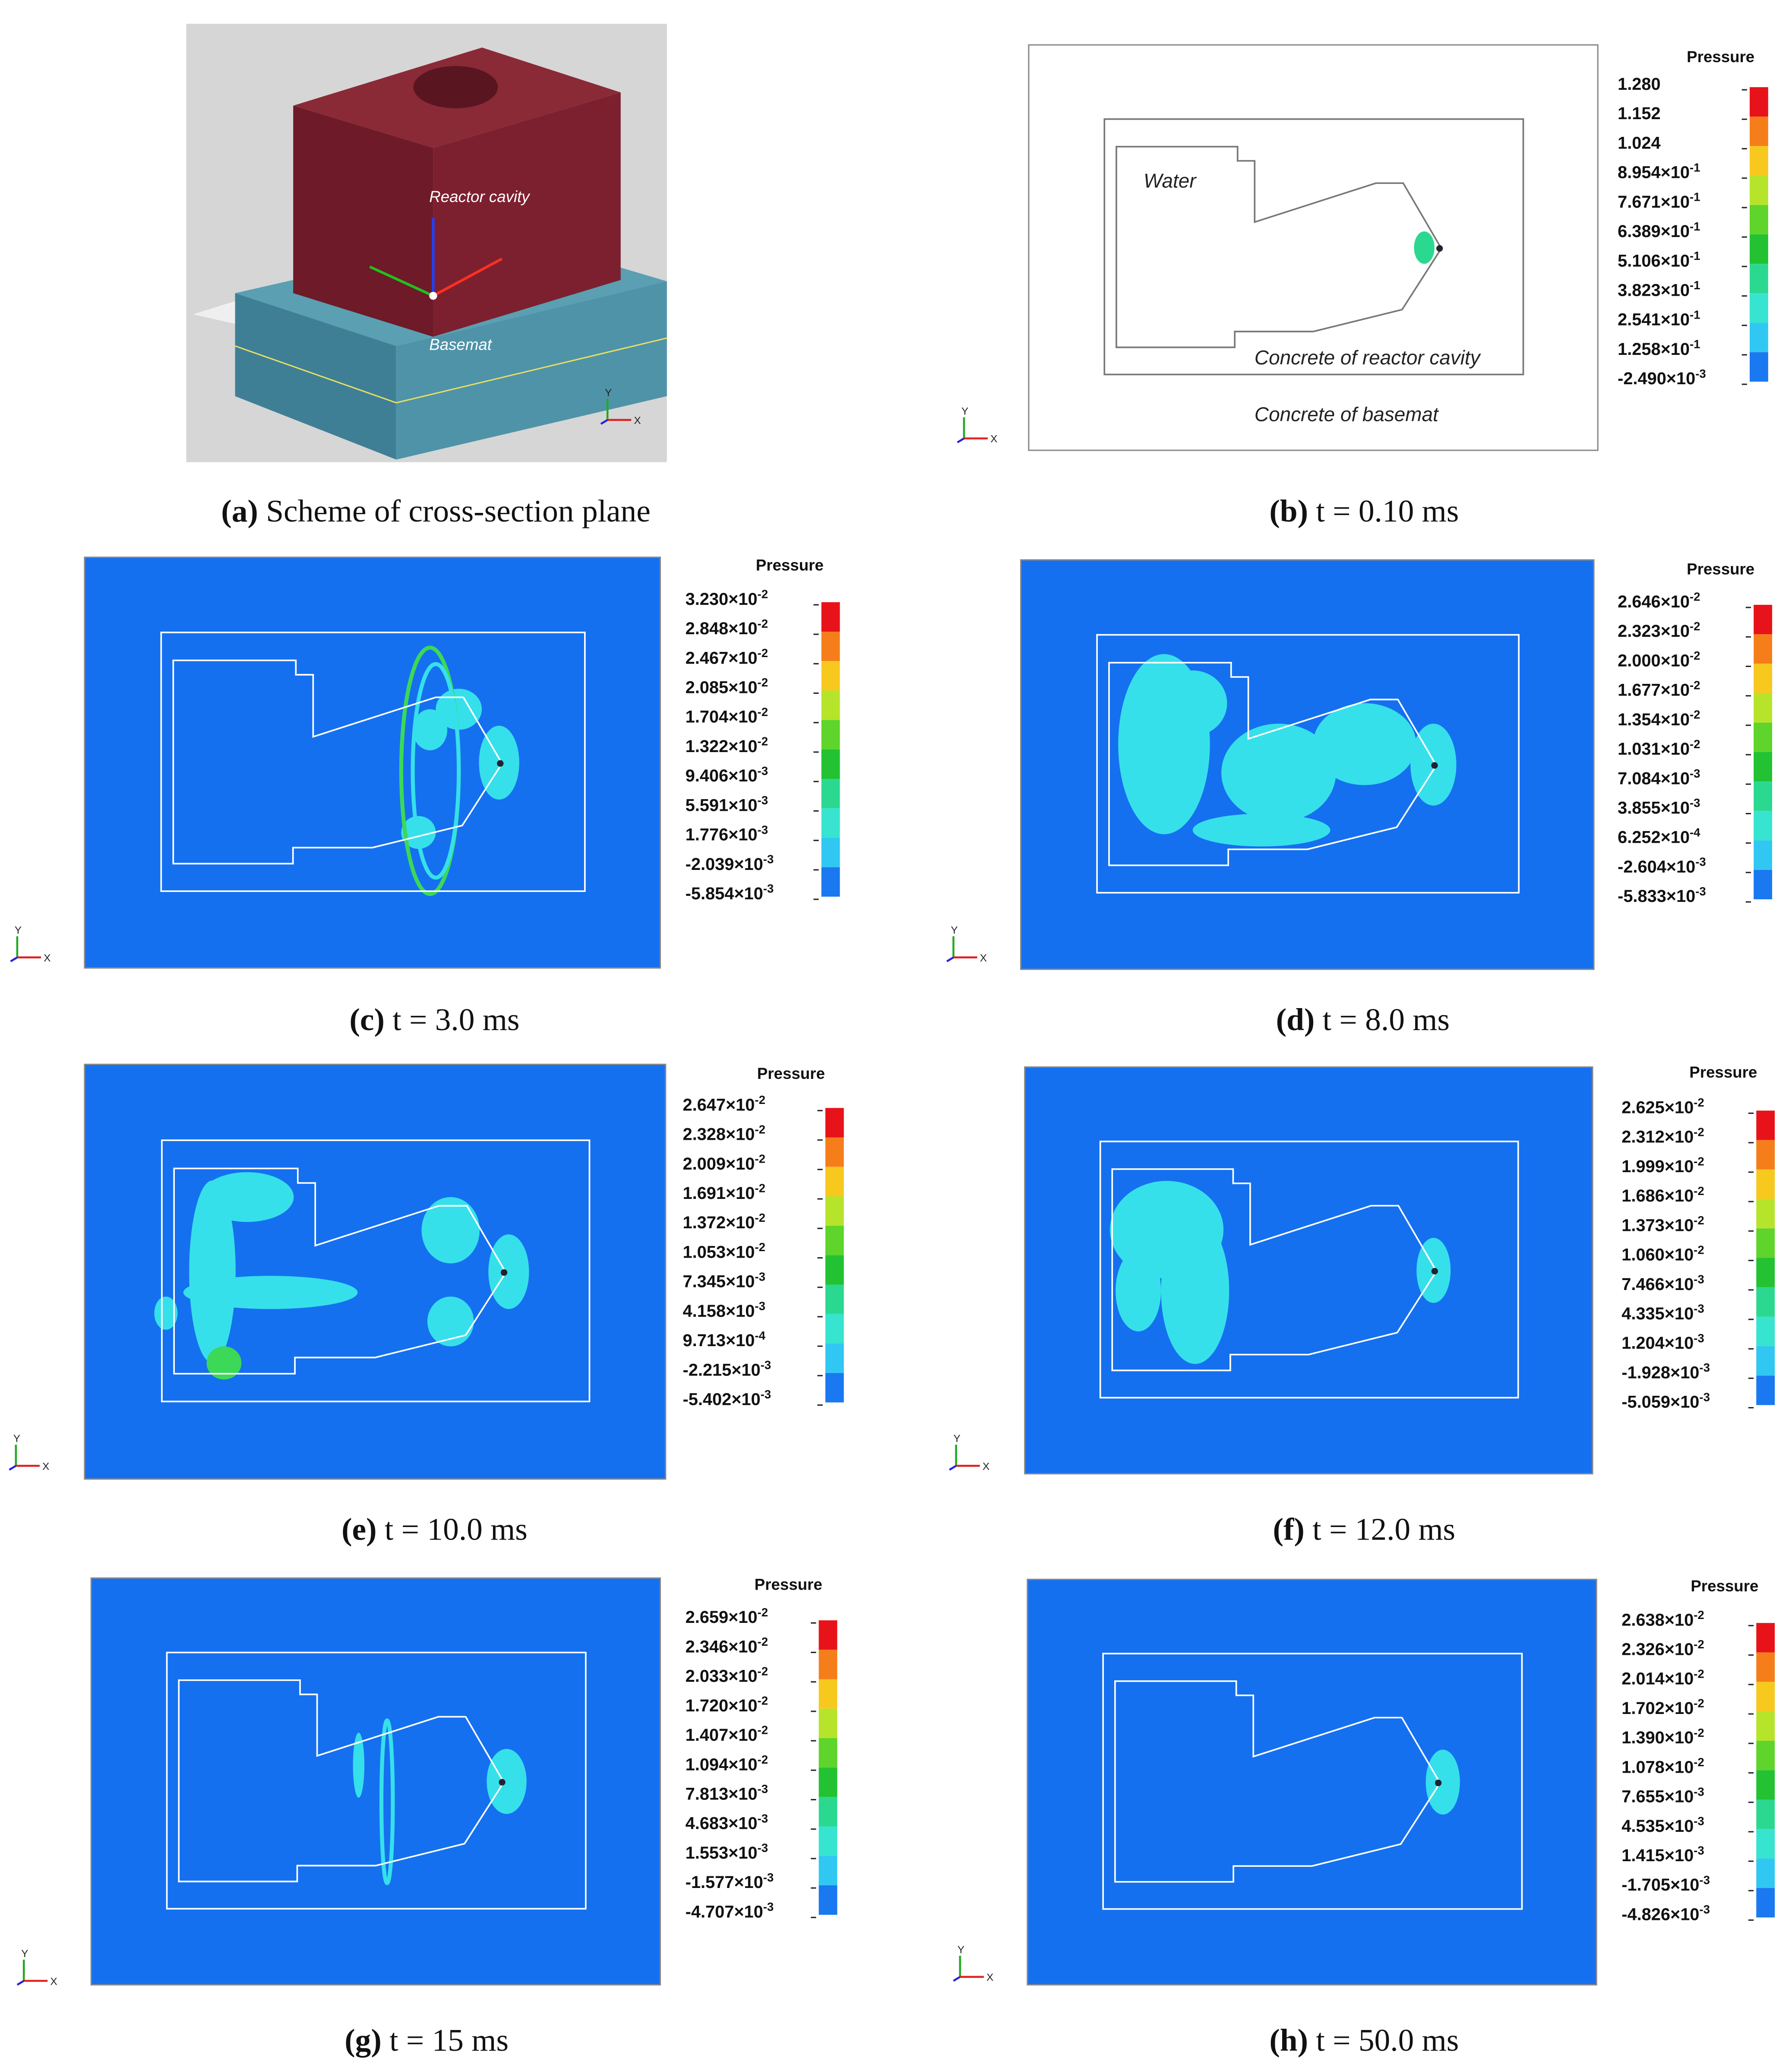  What do you see at coordinates (480, 197) in the screenshot?
I see `annotation: Reactor cavity` at bounding box center [480, 197].